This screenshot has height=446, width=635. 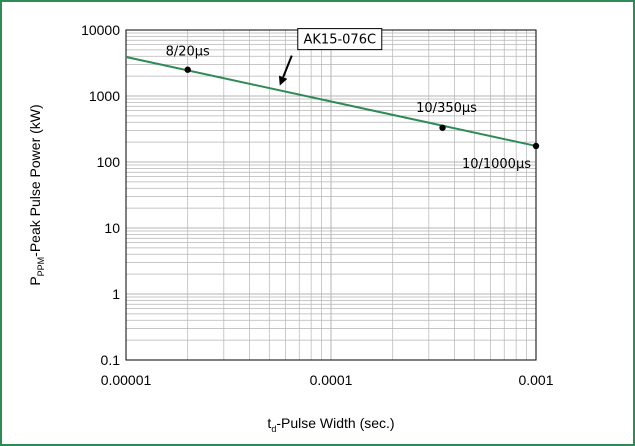 I want to click on x-tick-label: 0.0001, so click(x=331, y=380).